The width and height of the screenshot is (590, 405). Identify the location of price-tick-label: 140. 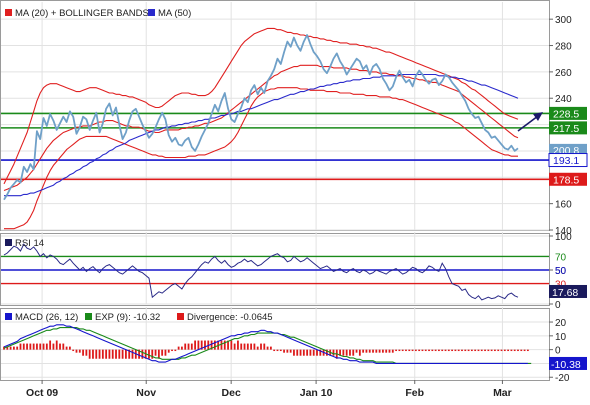
(563, 231).